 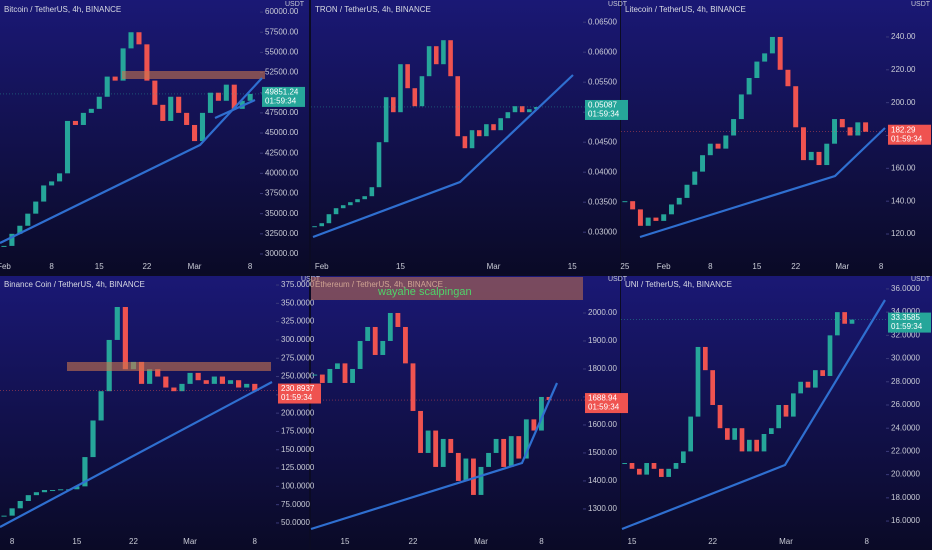 What do you see at coordinates (602, 480) in the screenshot?
I see `y-tick-label: 1400.00` at bounding box center [602, 480].